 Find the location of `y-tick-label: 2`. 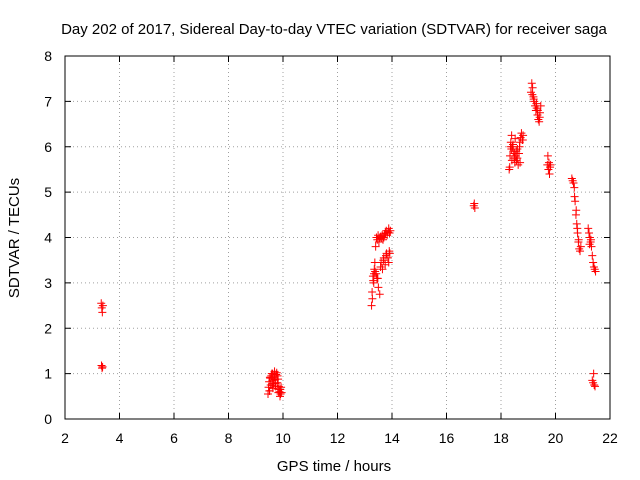

y-tick-label: 2 is located at coordinates (48, 328).